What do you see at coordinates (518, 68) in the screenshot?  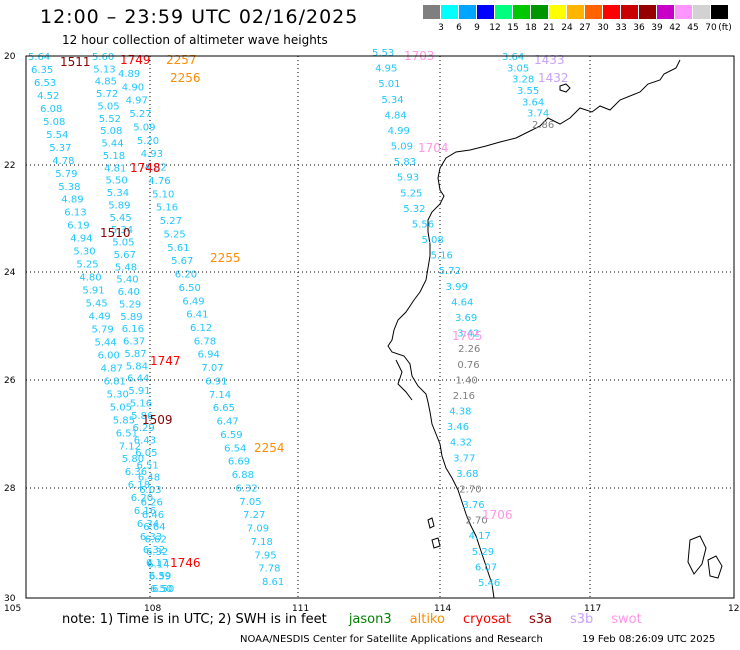 I see `wave-height-value: 3.05` at bounding box center [518, 68].